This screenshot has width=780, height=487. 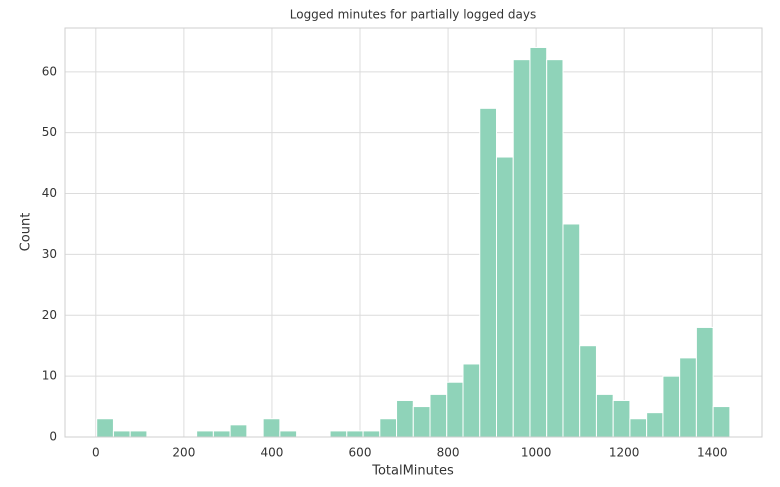 I want to click on x-tick-label: 600, so click(x=360, y=453).